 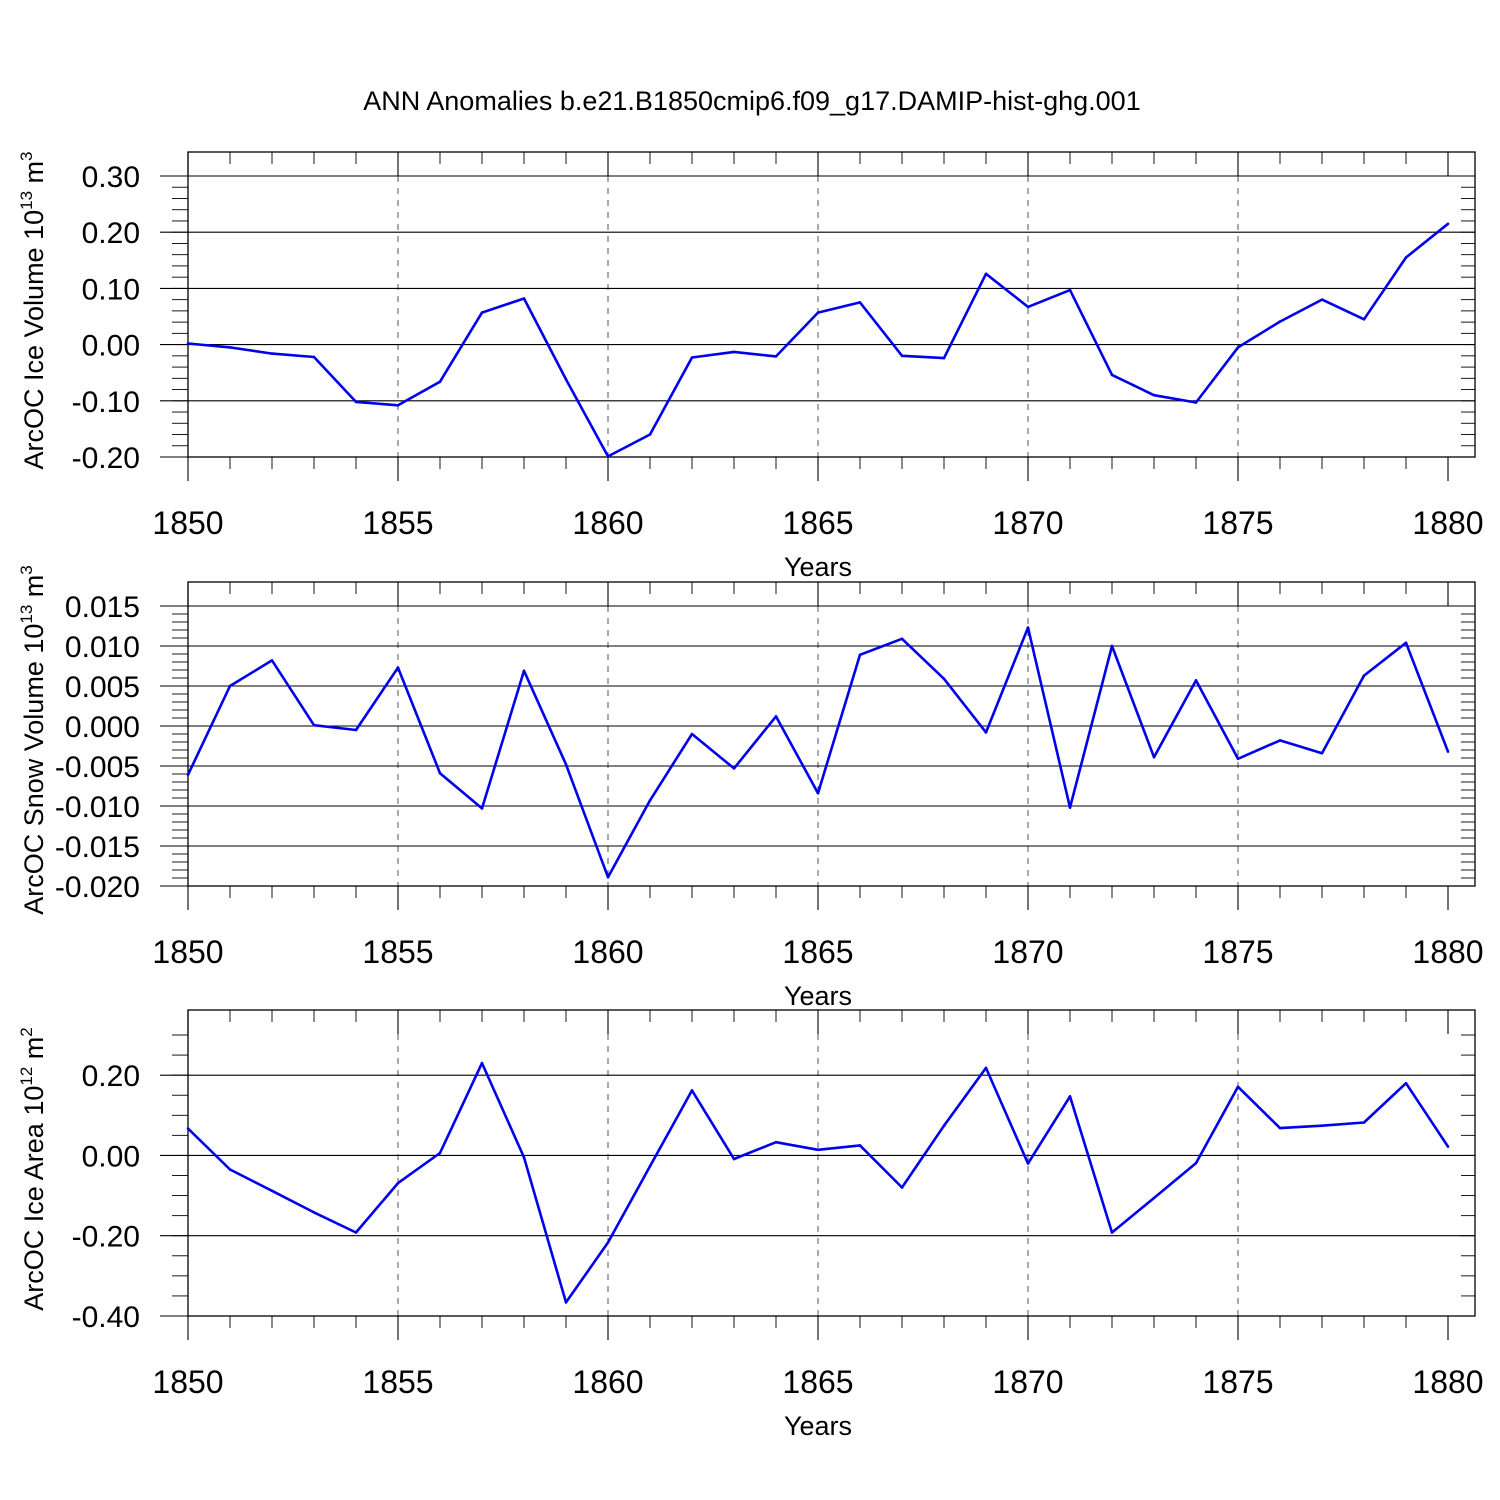 I want to click on ytick-label: -0.005, so click(x=97, y=767).